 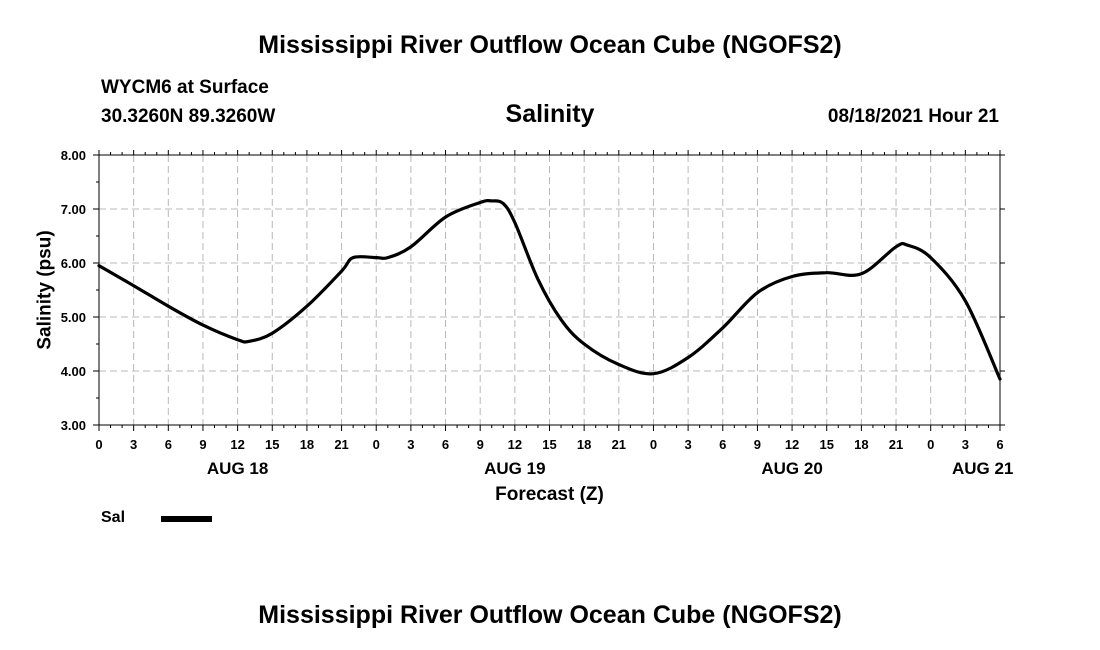 I want to click on x-axis-label: Forecast (Z), so click(x=549, y=494).